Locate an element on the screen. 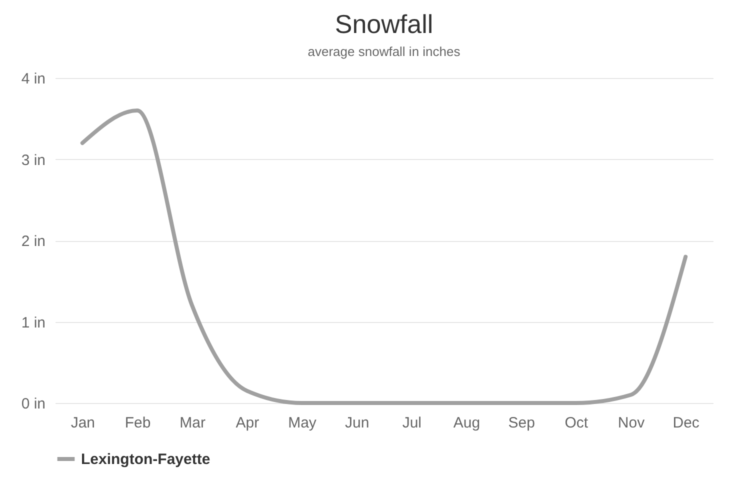 The image size is (741, 487). legend-label: Lexington-Fayette is located at coordinates (145, 459).